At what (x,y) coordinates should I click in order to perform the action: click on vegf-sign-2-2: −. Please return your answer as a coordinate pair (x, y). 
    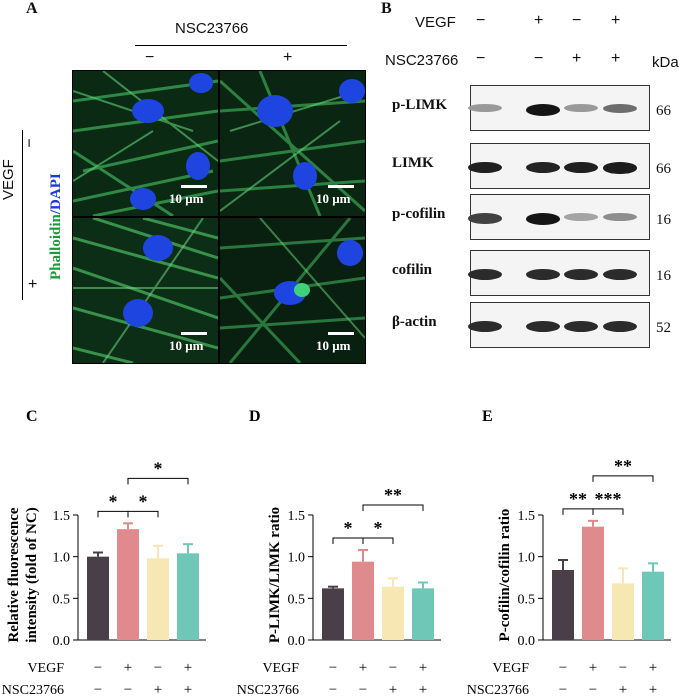
    Looking at the image, I should click on (623, 668).